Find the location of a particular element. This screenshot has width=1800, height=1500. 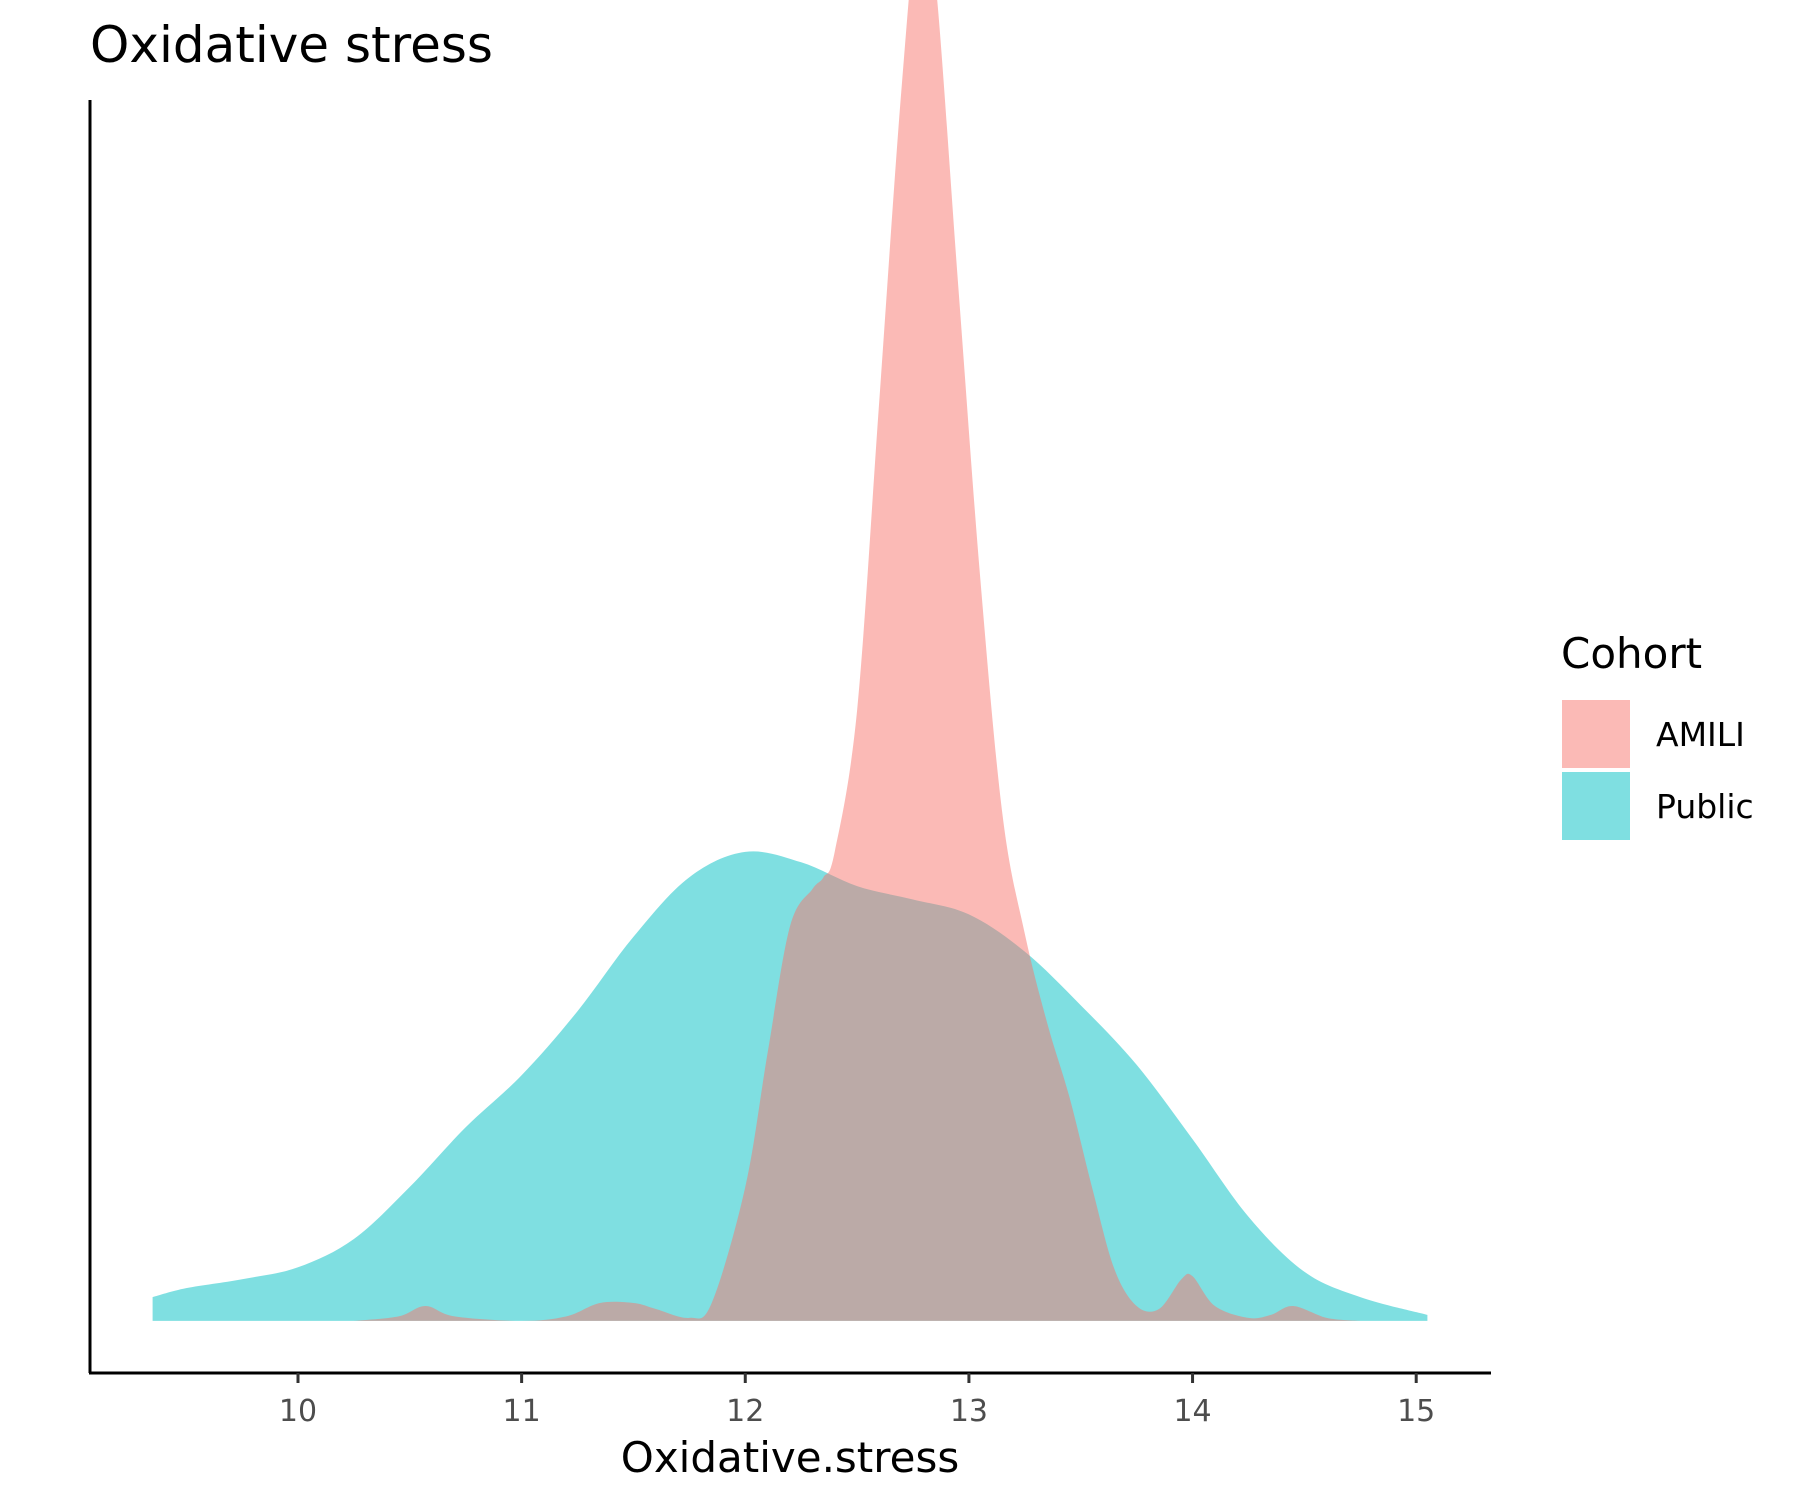

legend-label-amili: AMILI is located at coordinates (1700, 734).